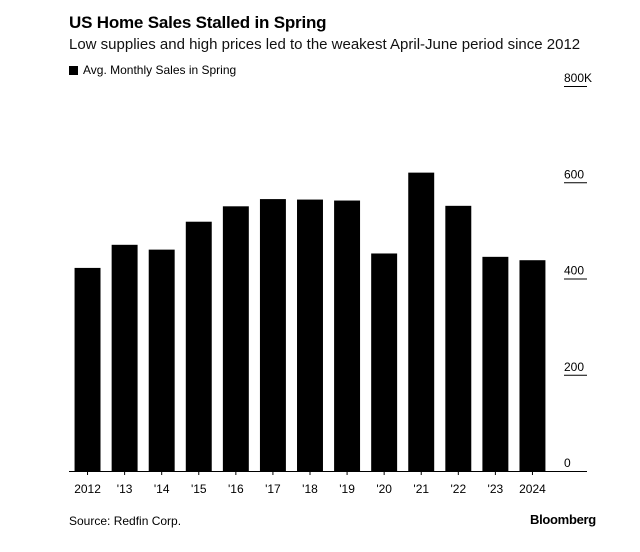  What do you see at coordinates (87, 369) in the screenshot?
I see `bar-2012` at bounding box center [87, 369].